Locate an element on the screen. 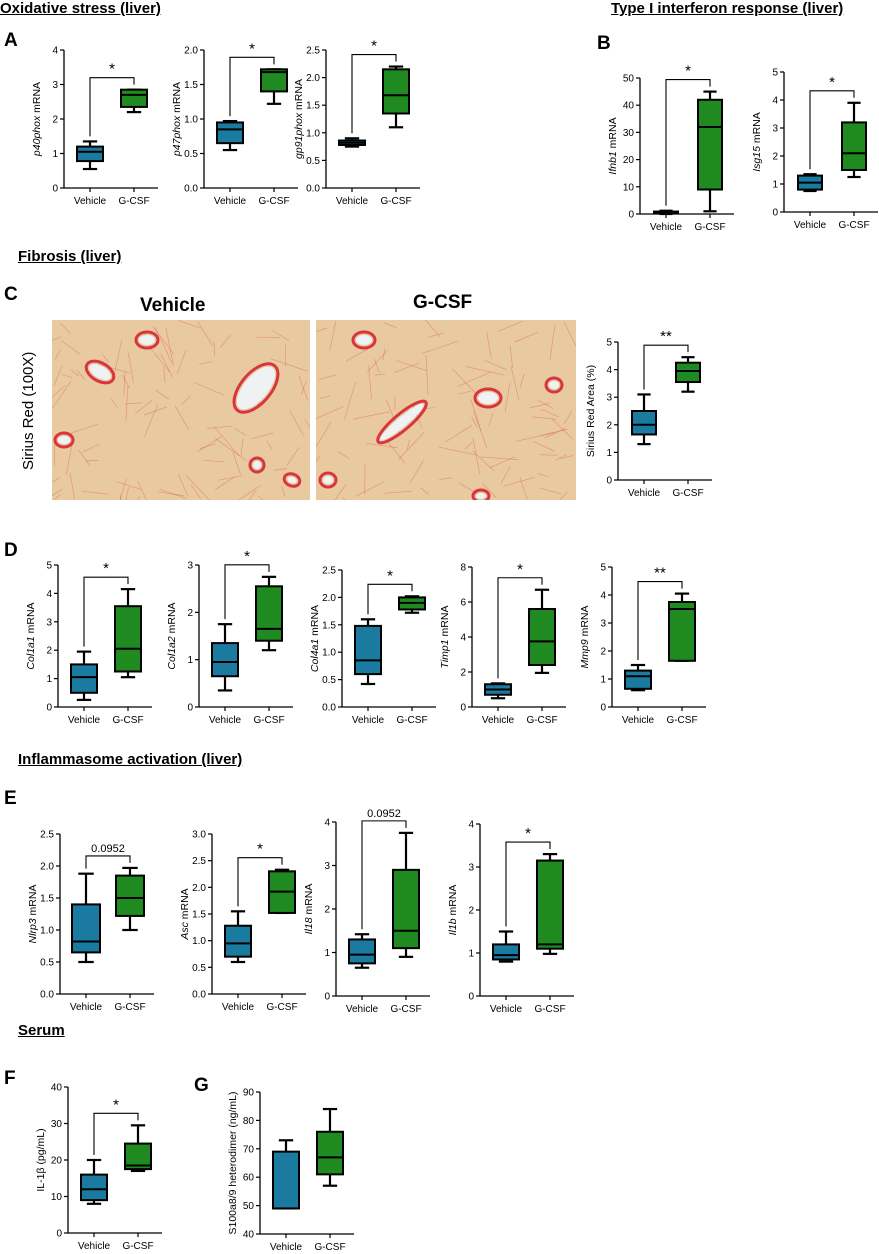 The height and width of the screenshot is (1254, 879). y-tick-label: 20 is located at coordinates (629, 160).